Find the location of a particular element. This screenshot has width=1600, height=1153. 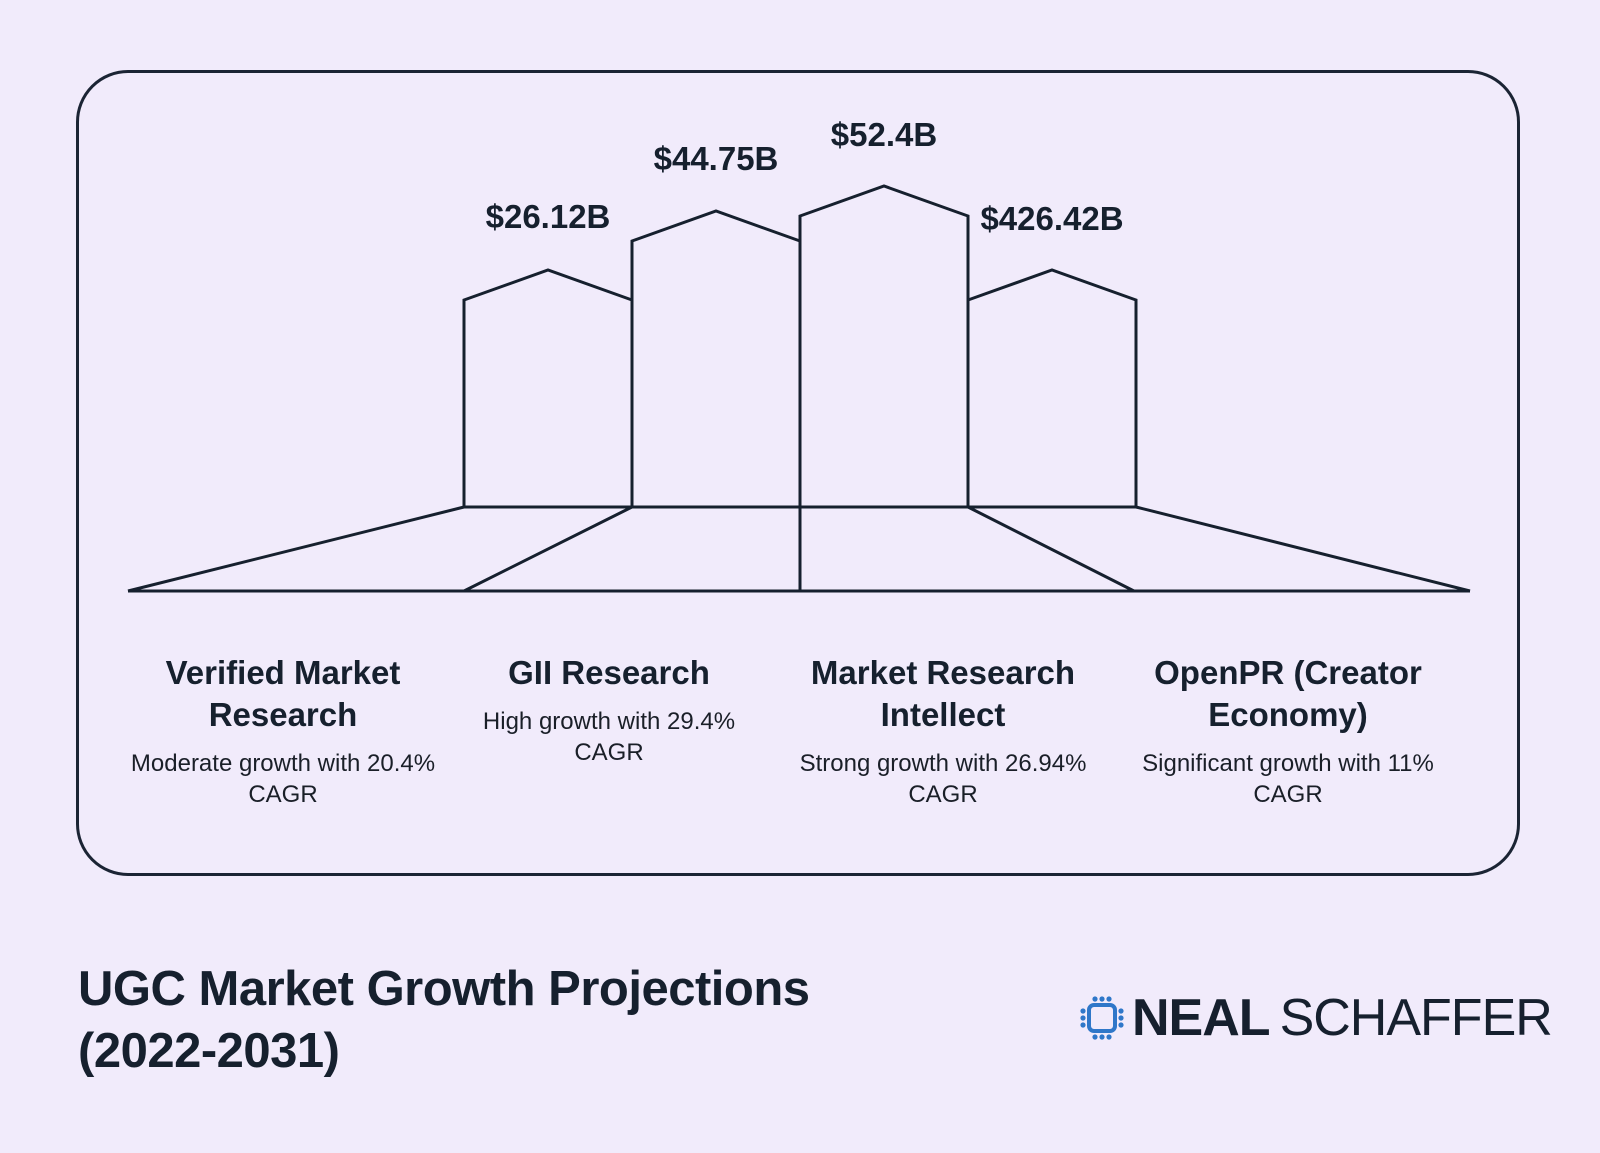

category-description: Moderate growth with 20.4% CAGR is located at coordinates (283, 779).